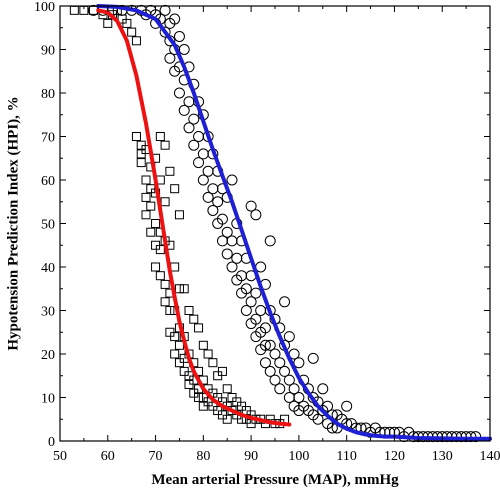 This screenshot has height=491, width=500. What do you see at coordinates (48, 225) in the screenshot?
I see `y-tick-label: 50` at bounding box center [48, 225].